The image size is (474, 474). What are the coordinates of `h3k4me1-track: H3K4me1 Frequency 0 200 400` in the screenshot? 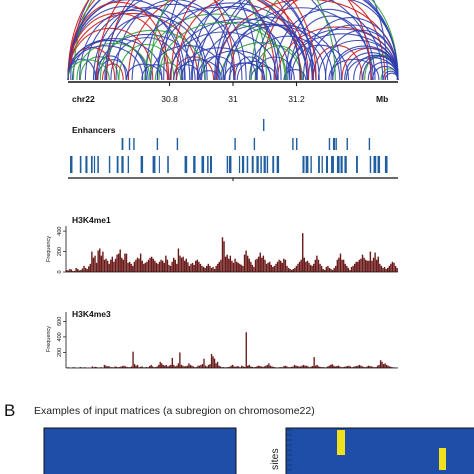 It's located at (222, 244).